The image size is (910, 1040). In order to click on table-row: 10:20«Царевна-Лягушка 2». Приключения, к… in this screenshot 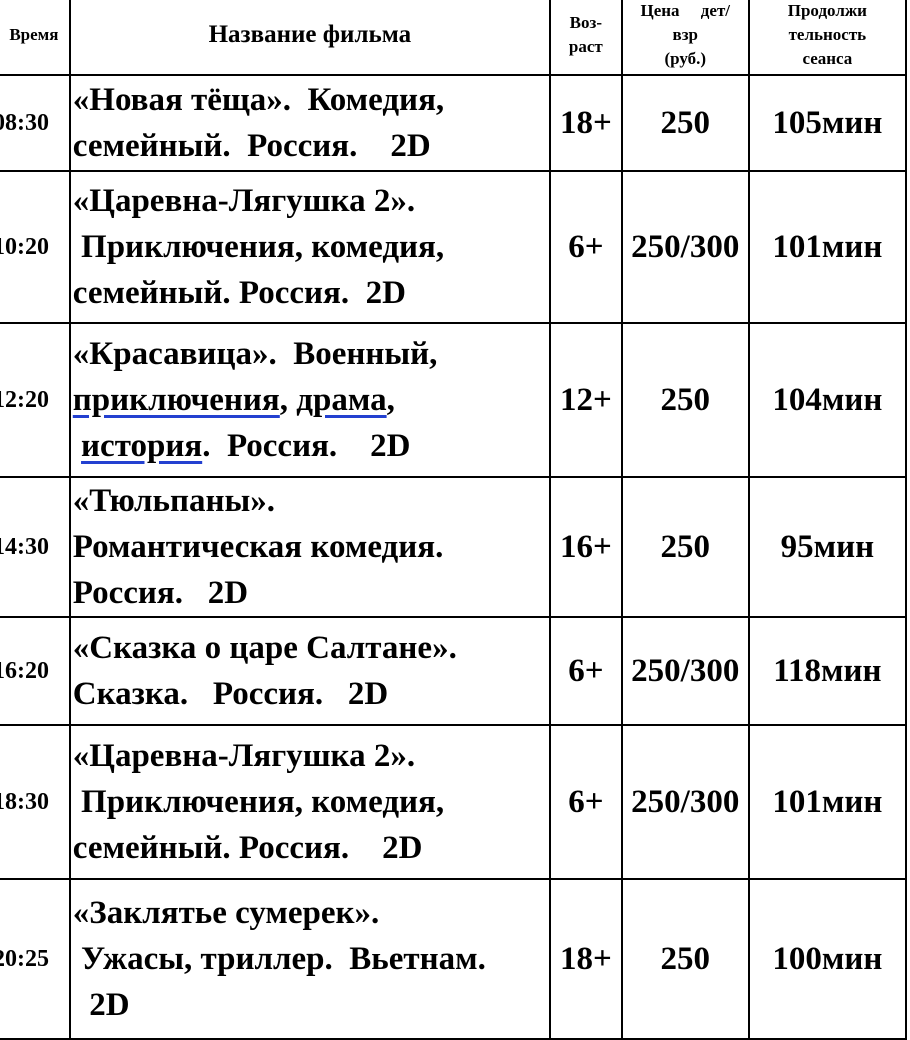, I will do `click(454, 247)`.